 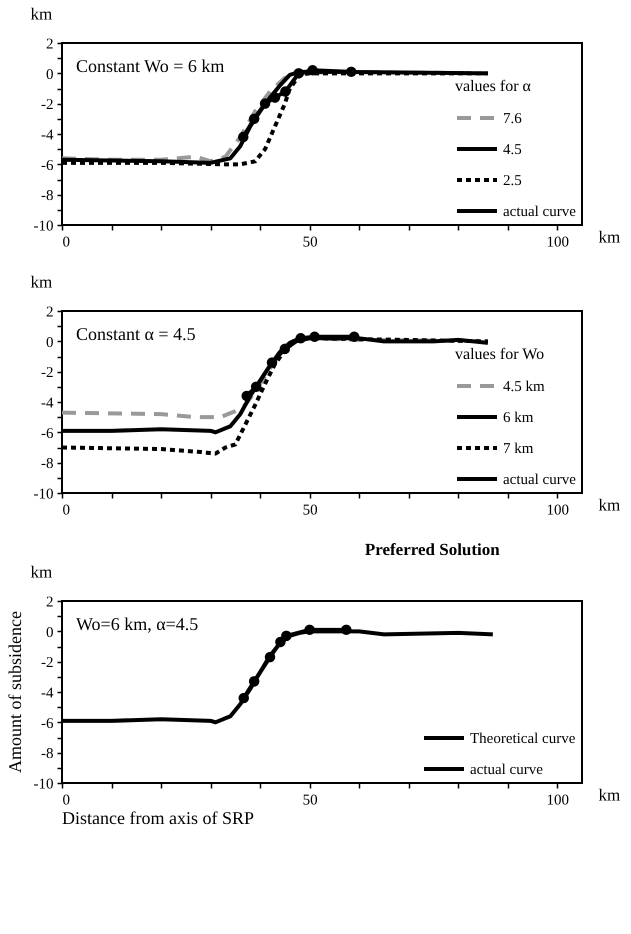 I want to click on legend-label: 7.6, so click(x=512, y=119).